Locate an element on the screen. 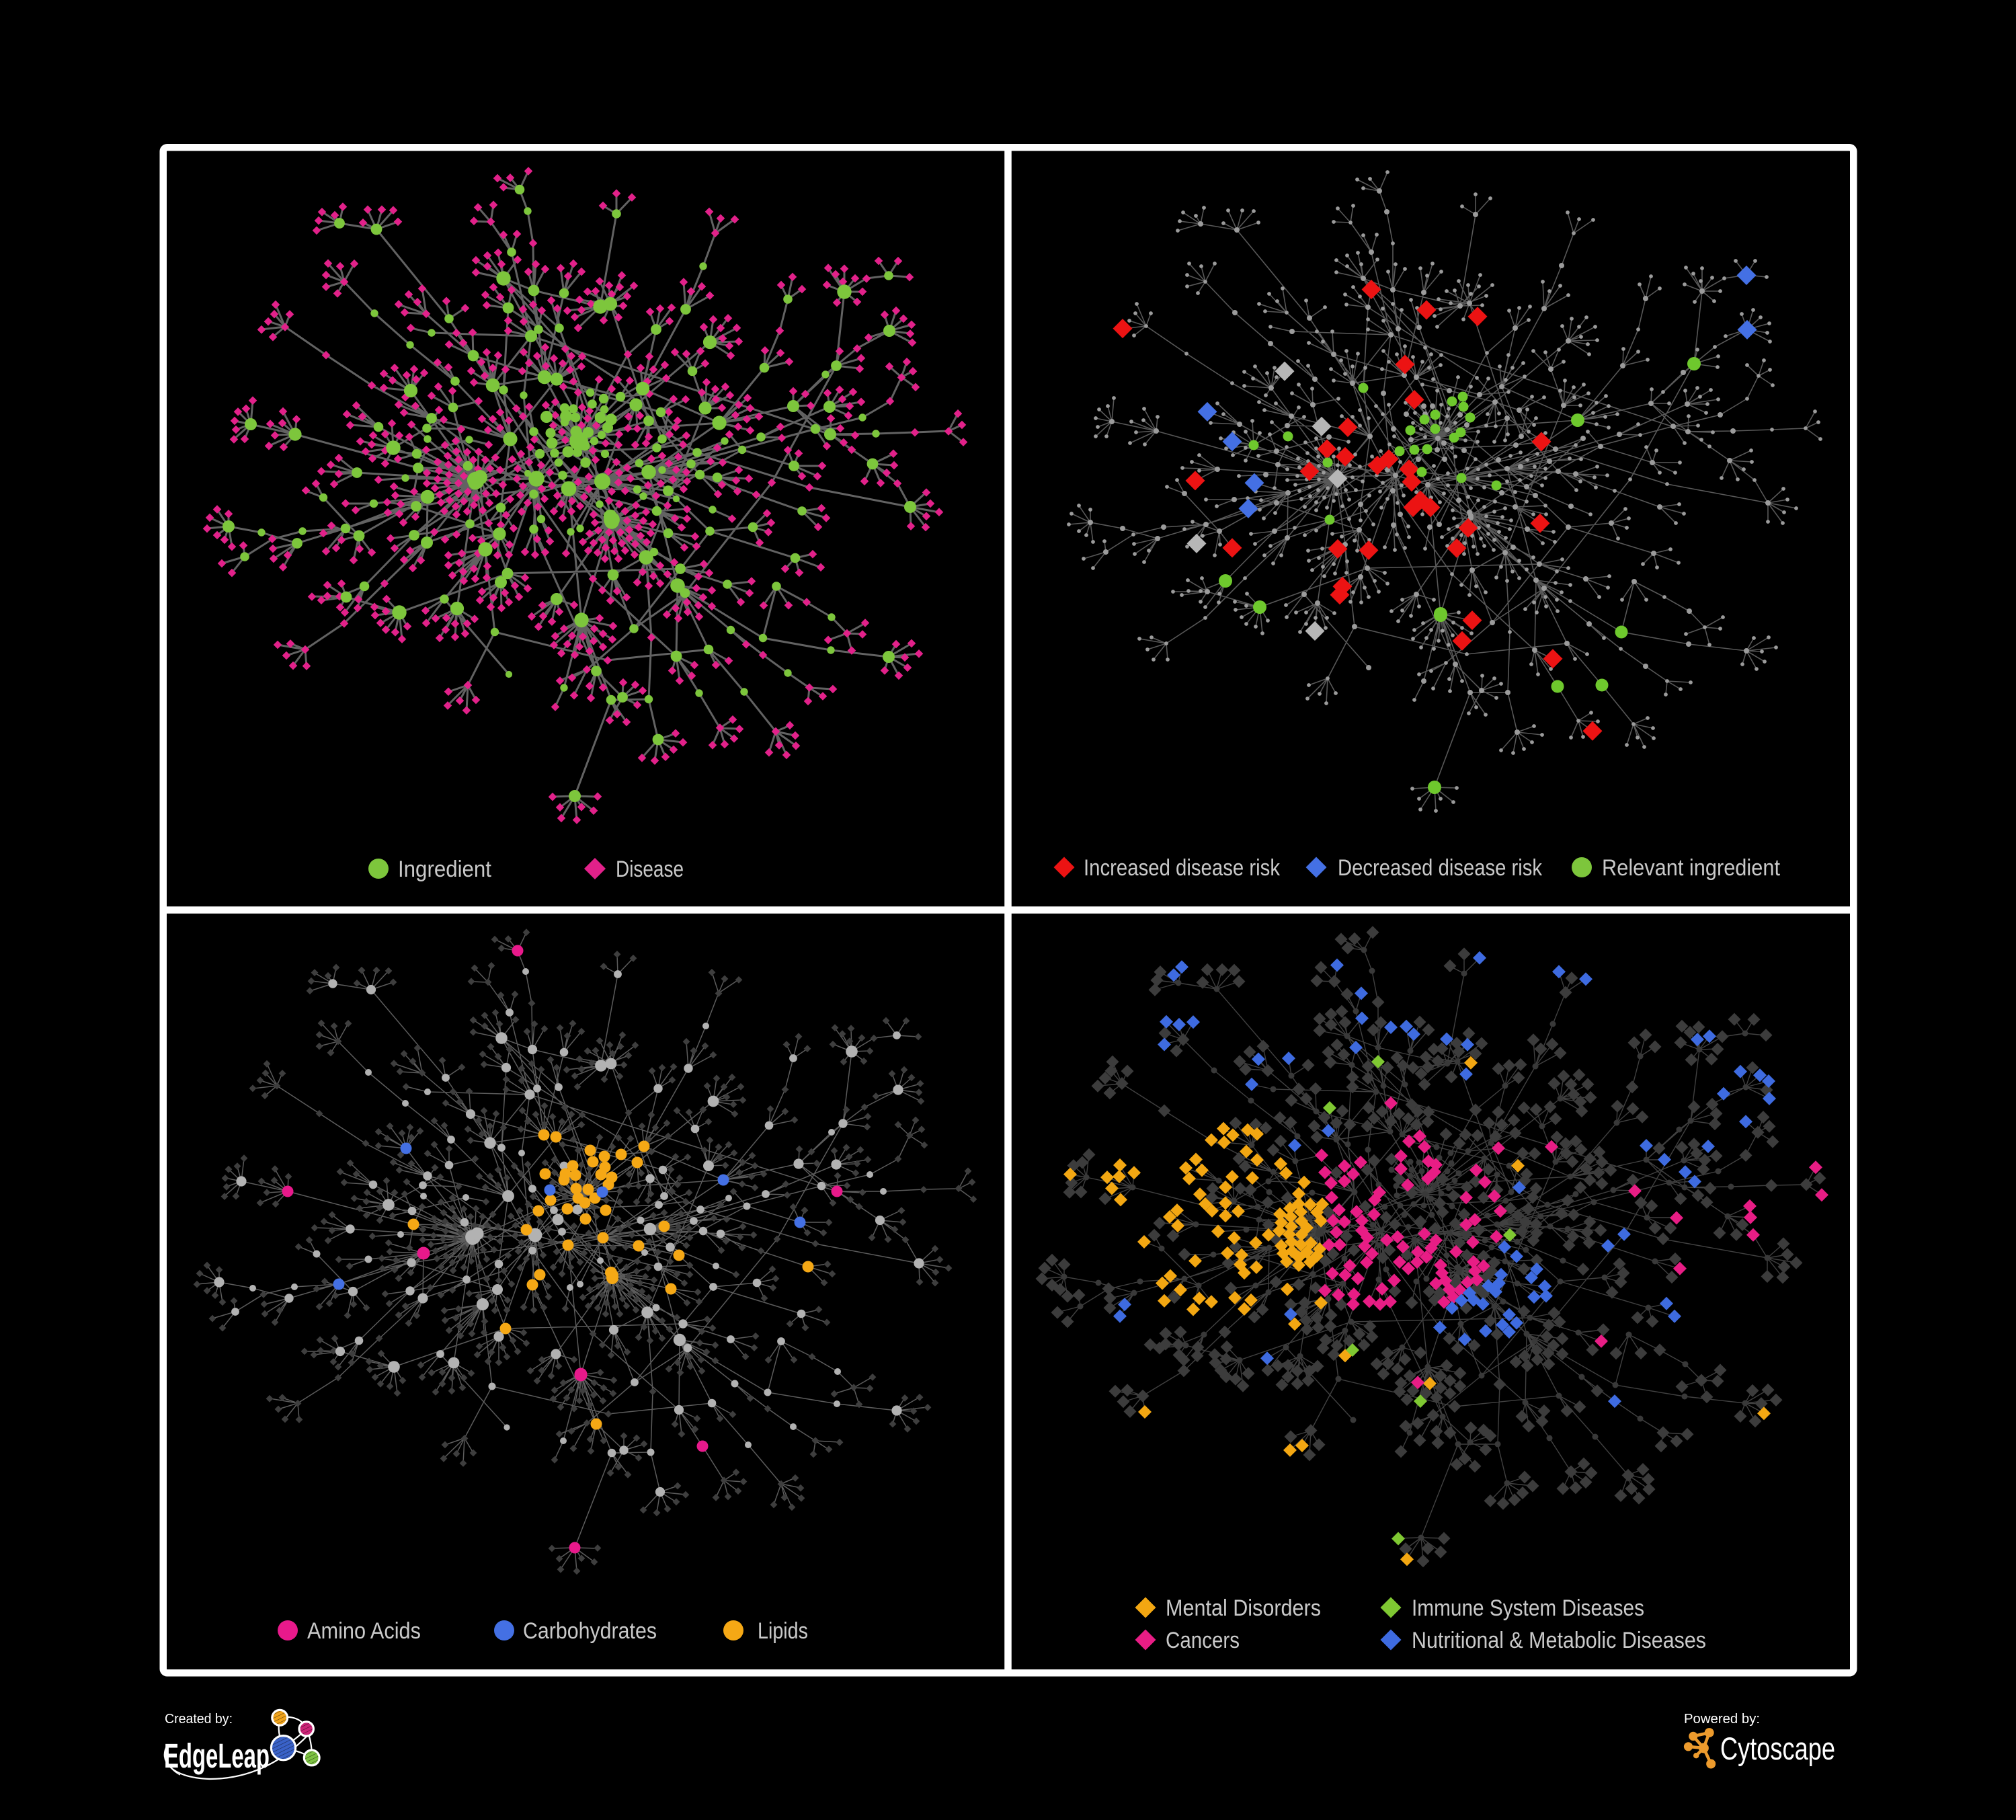 This screenshot has height=1820, width=2016. svg-text: Increased disease risk is located at coordinates (1182, 868).